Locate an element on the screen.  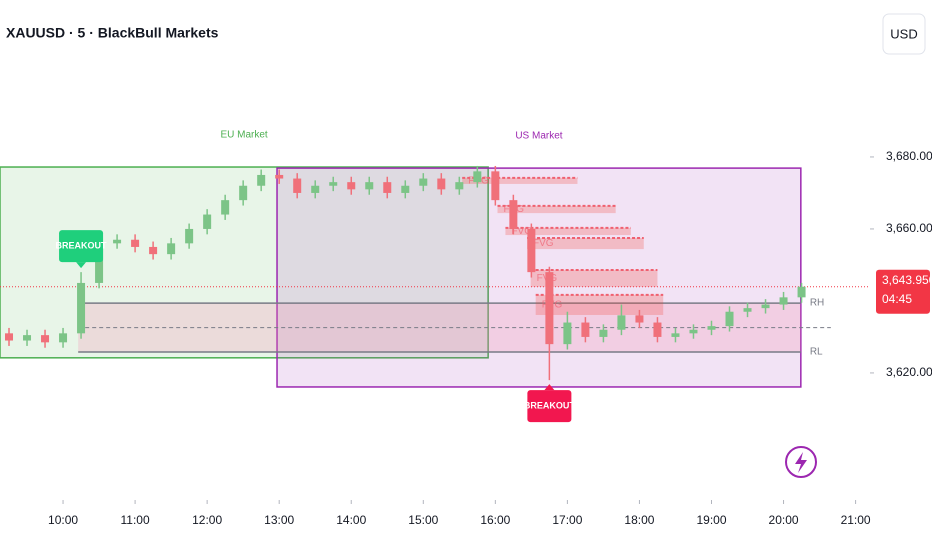
y-tick-label: 3,620.000 is located at coordinates (909, 372).